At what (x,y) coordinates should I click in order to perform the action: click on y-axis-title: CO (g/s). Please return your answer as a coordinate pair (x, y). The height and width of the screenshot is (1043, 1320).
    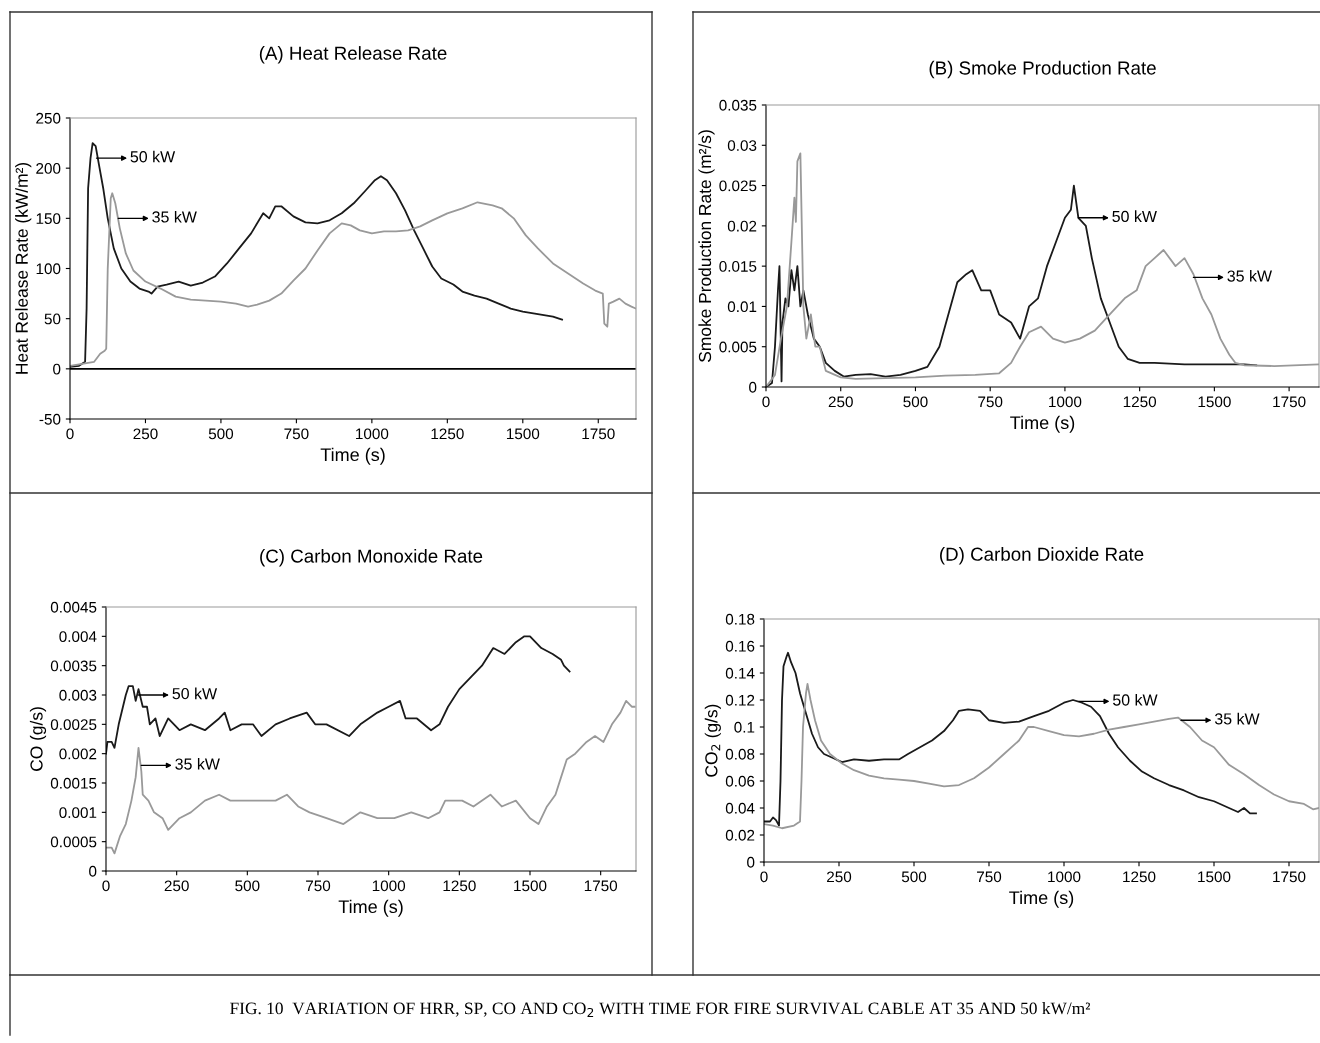
    Looking at the image, I should click on (38, 739).